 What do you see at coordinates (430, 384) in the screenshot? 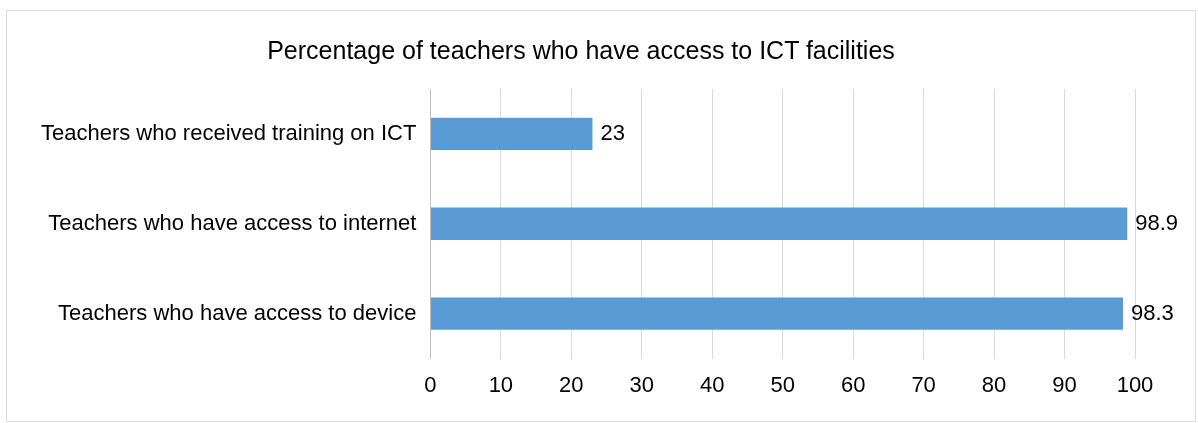
I see `x-tick-label: 0` at bounding box center [430, 384].